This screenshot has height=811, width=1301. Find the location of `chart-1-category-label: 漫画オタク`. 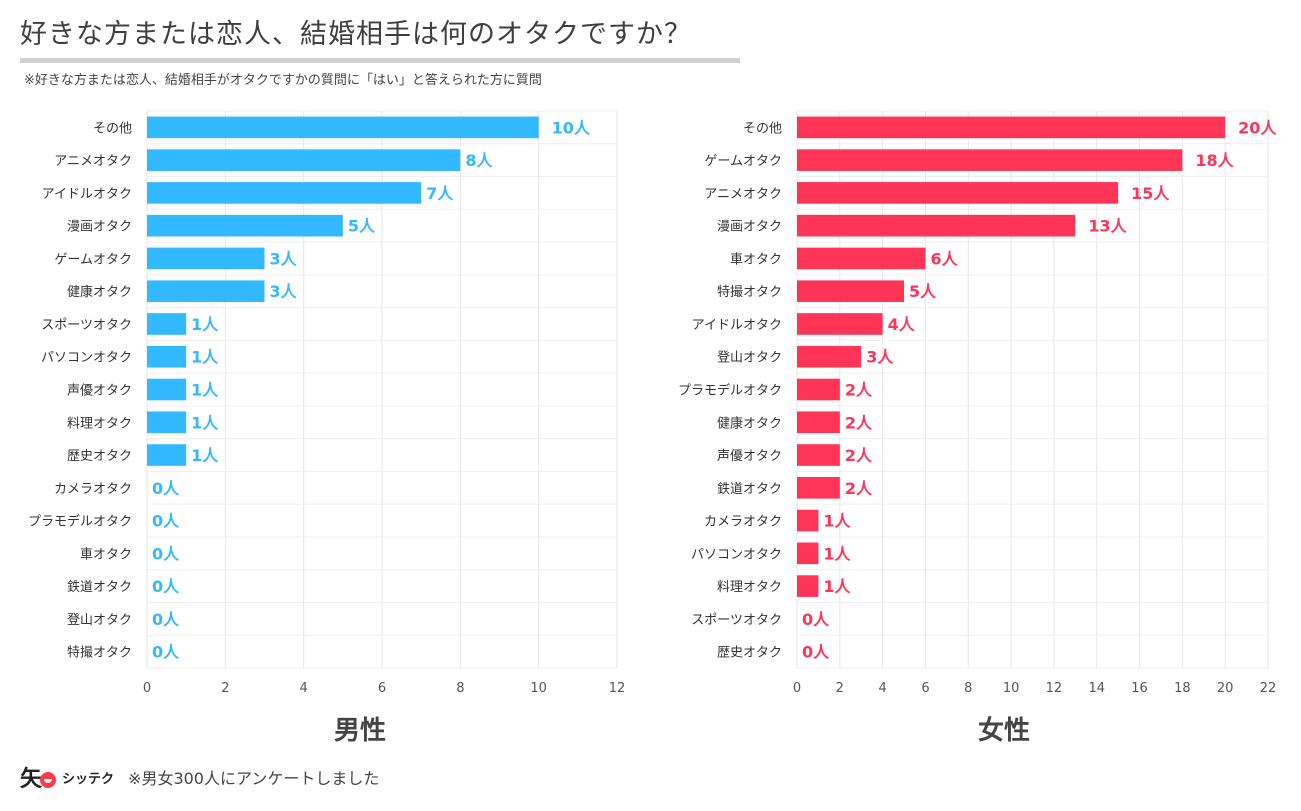

chart-1-category-label: 漫画オタク is located at coordinates (99, 227).